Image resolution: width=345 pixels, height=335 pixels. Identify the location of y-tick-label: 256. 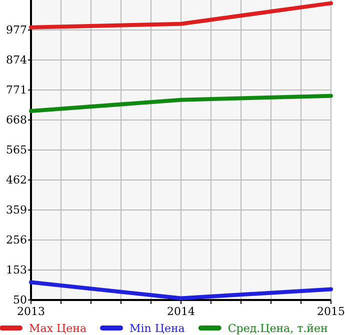
(16, 240).